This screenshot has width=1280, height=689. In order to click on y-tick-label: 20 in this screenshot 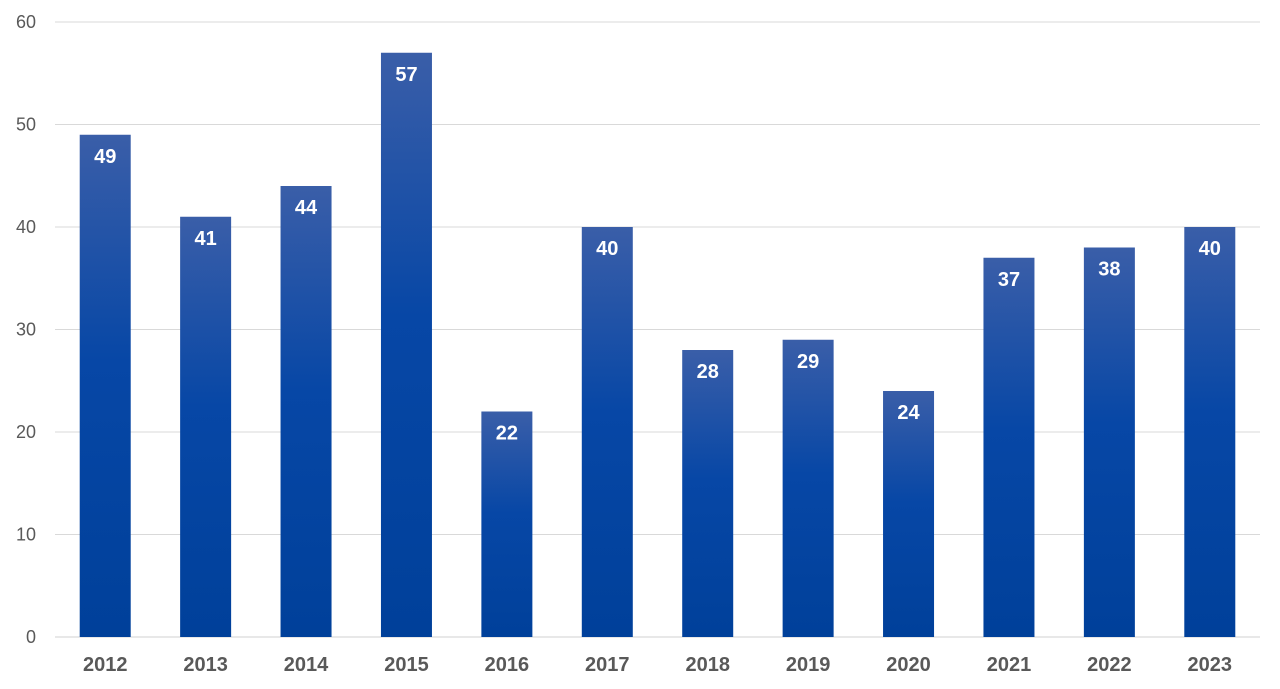, I will do `click(26, 432)`.